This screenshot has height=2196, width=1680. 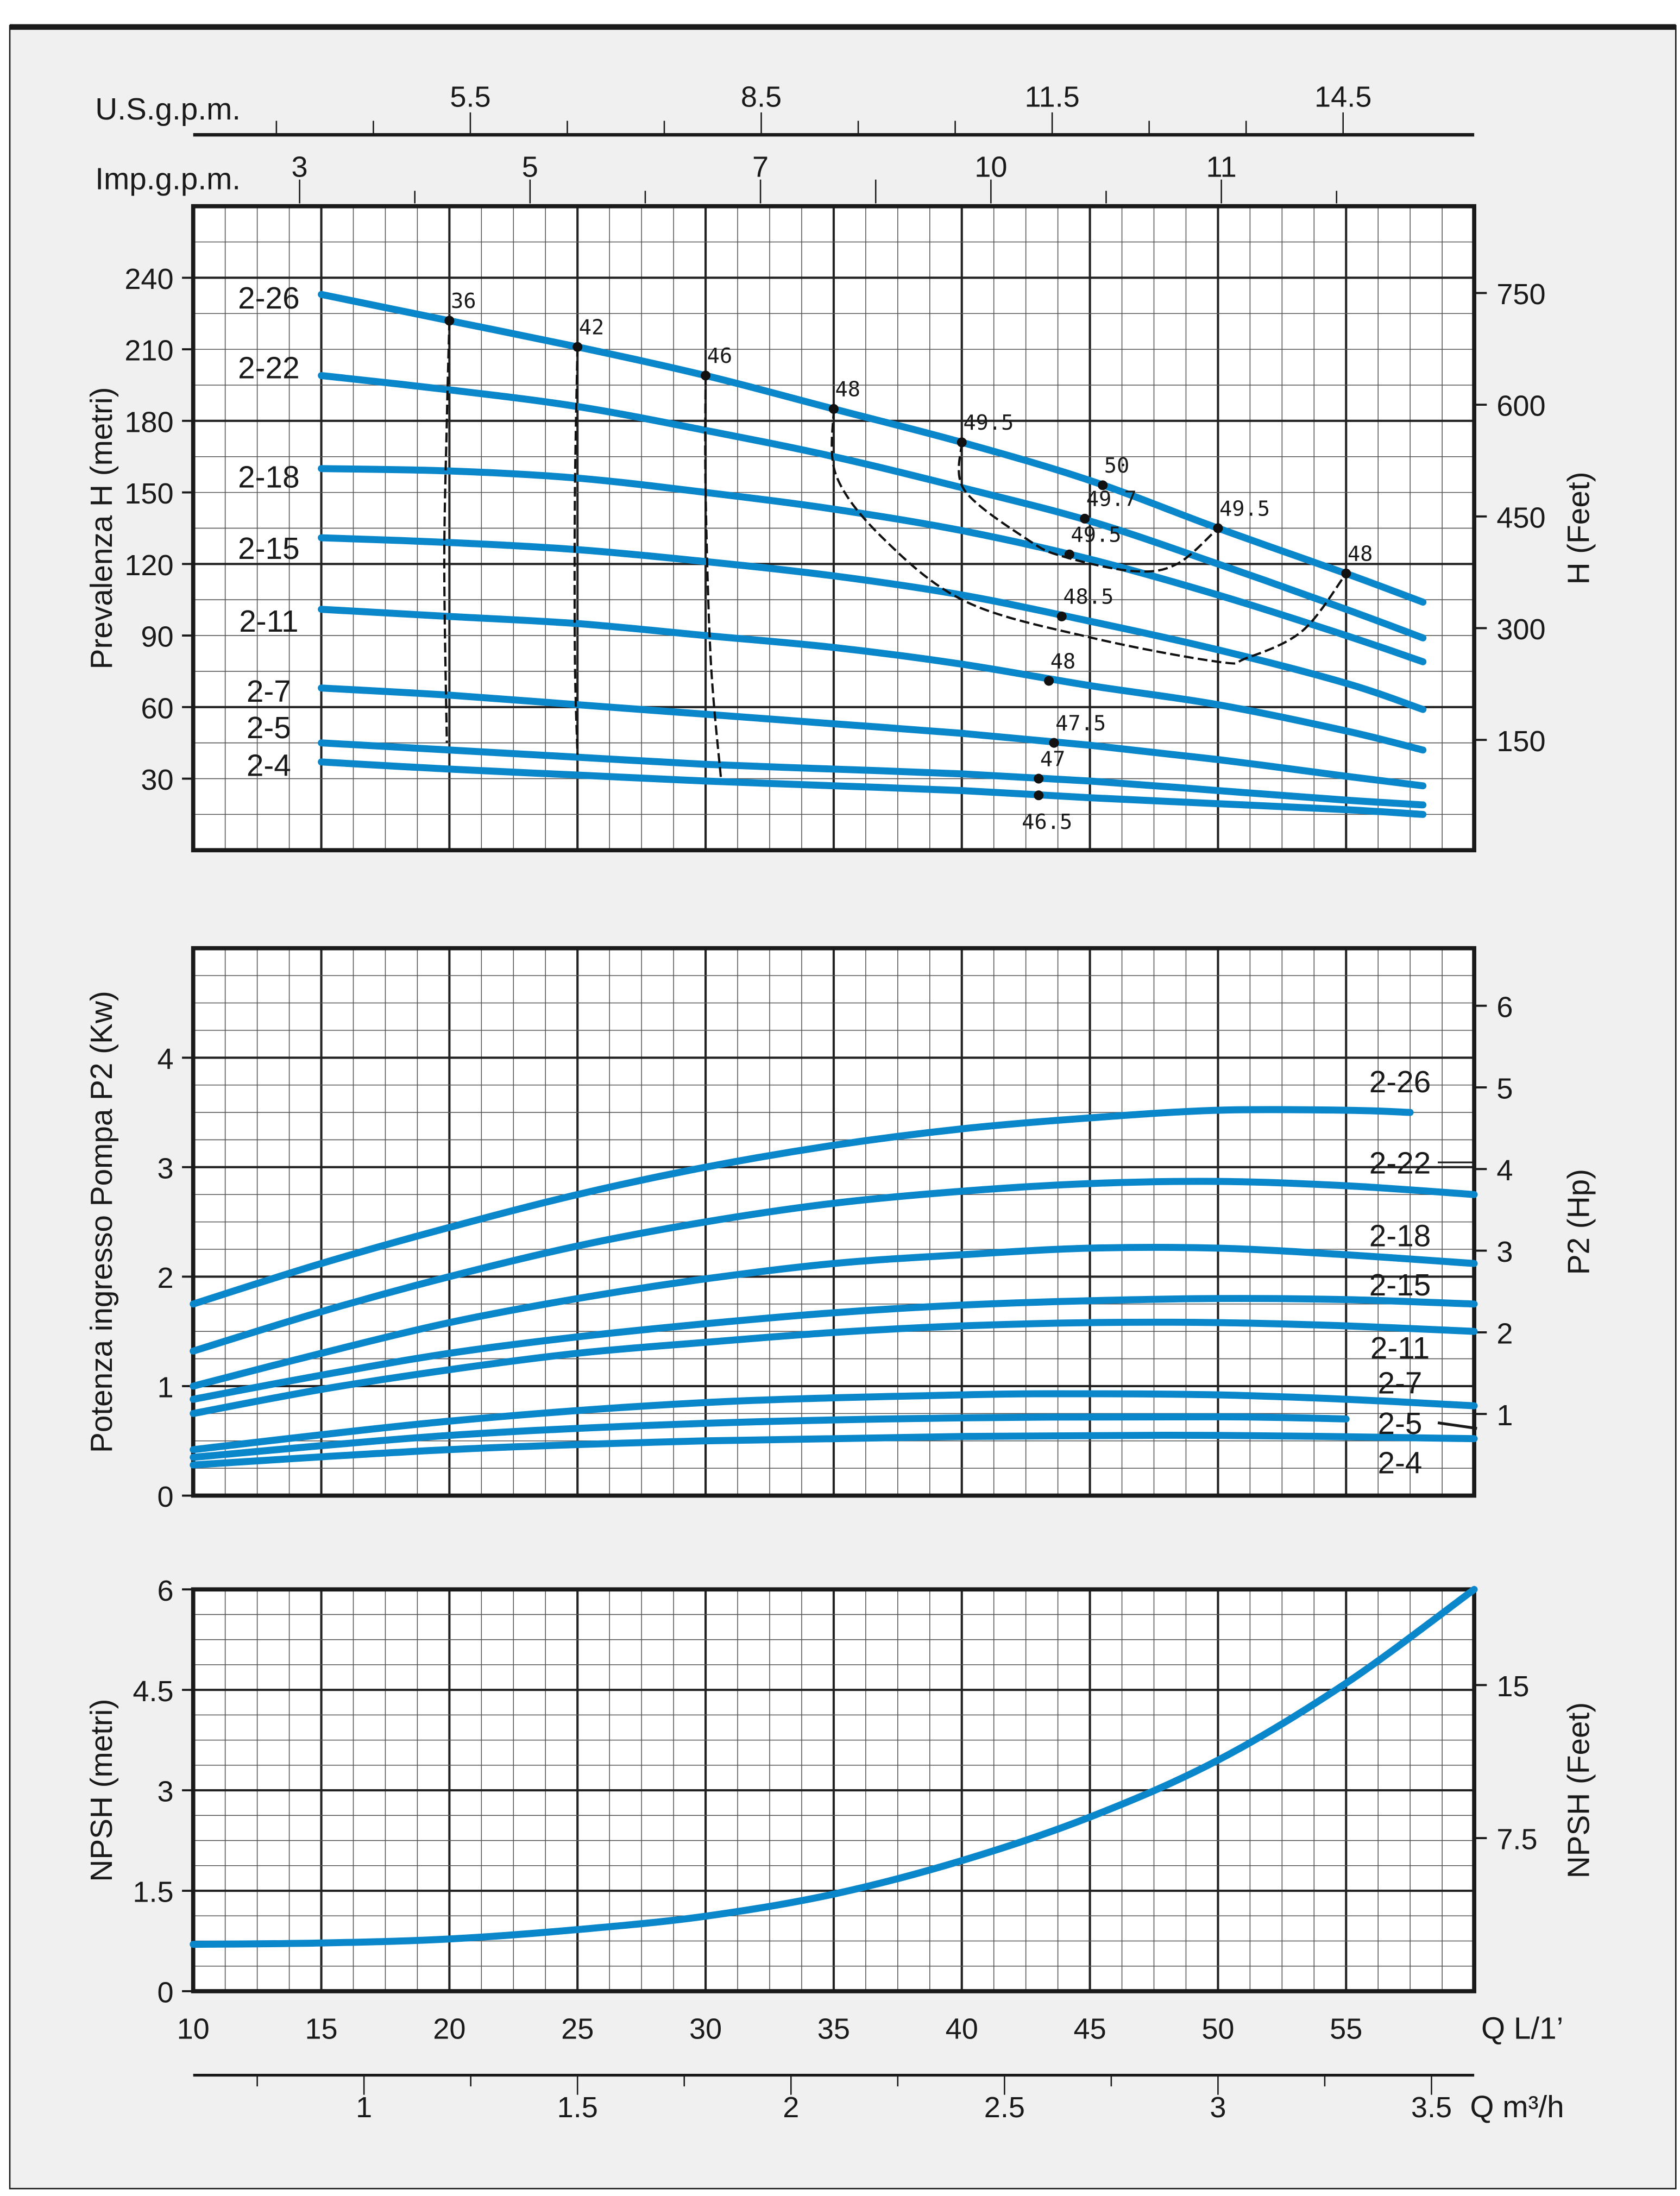 I want to click on y2-tick-label: 7.5, so click(x=1516, y=1839).